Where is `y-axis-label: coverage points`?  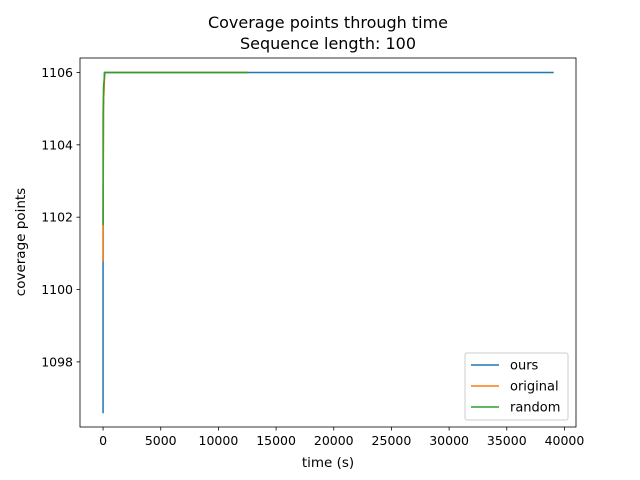
y-axis-label: coverage points is located at coordinates (21, 242).